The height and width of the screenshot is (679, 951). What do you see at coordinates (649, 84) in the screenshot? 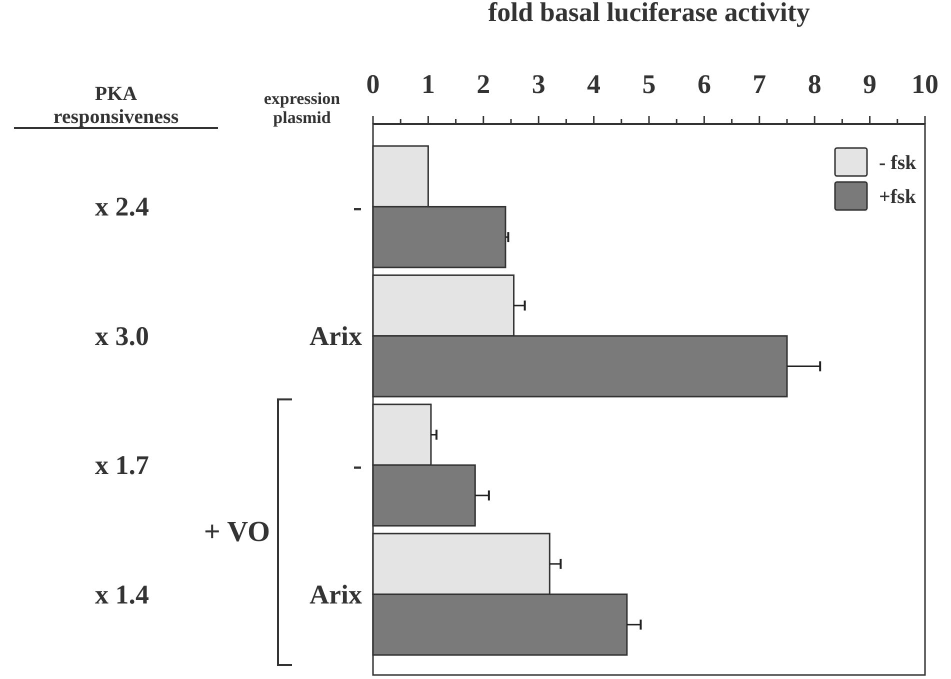
I see `x-tick-label: 5` at bounding box center [649, 84].